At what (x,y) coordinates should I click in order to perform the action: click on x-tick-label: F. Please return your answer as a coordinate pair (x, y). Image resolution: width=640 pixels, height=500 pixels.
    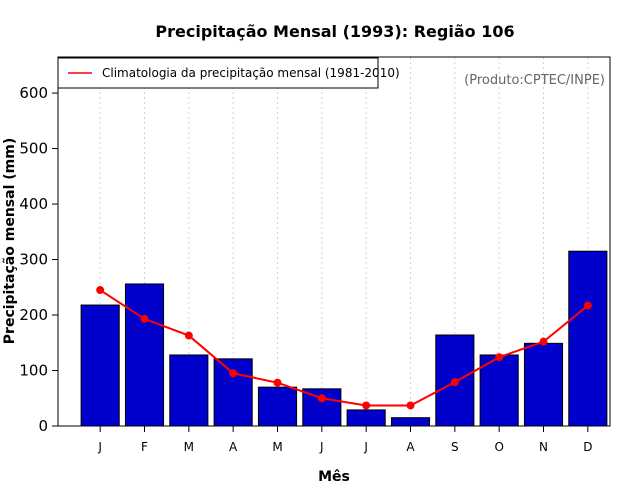
    Looking at the image, I should click on (144, 447).